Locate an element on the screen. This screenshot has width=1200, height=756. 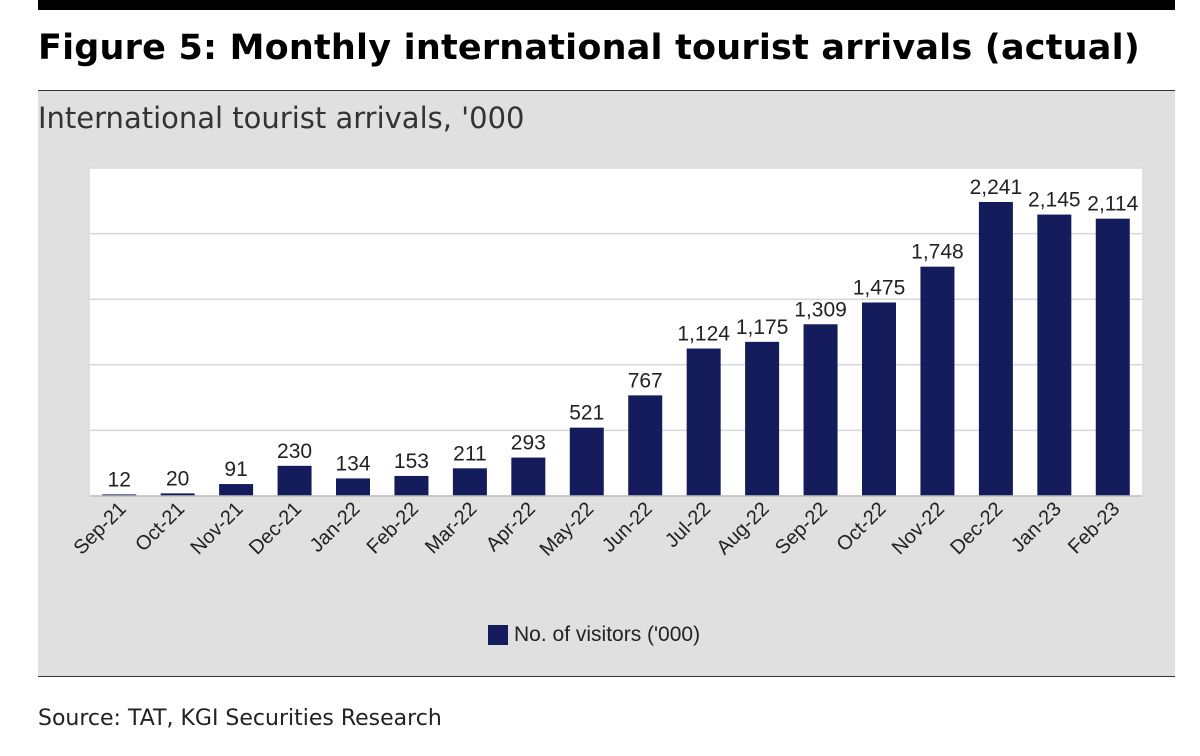
legend-label: No. of visitors ('000) is located at coordinates (607, 634).